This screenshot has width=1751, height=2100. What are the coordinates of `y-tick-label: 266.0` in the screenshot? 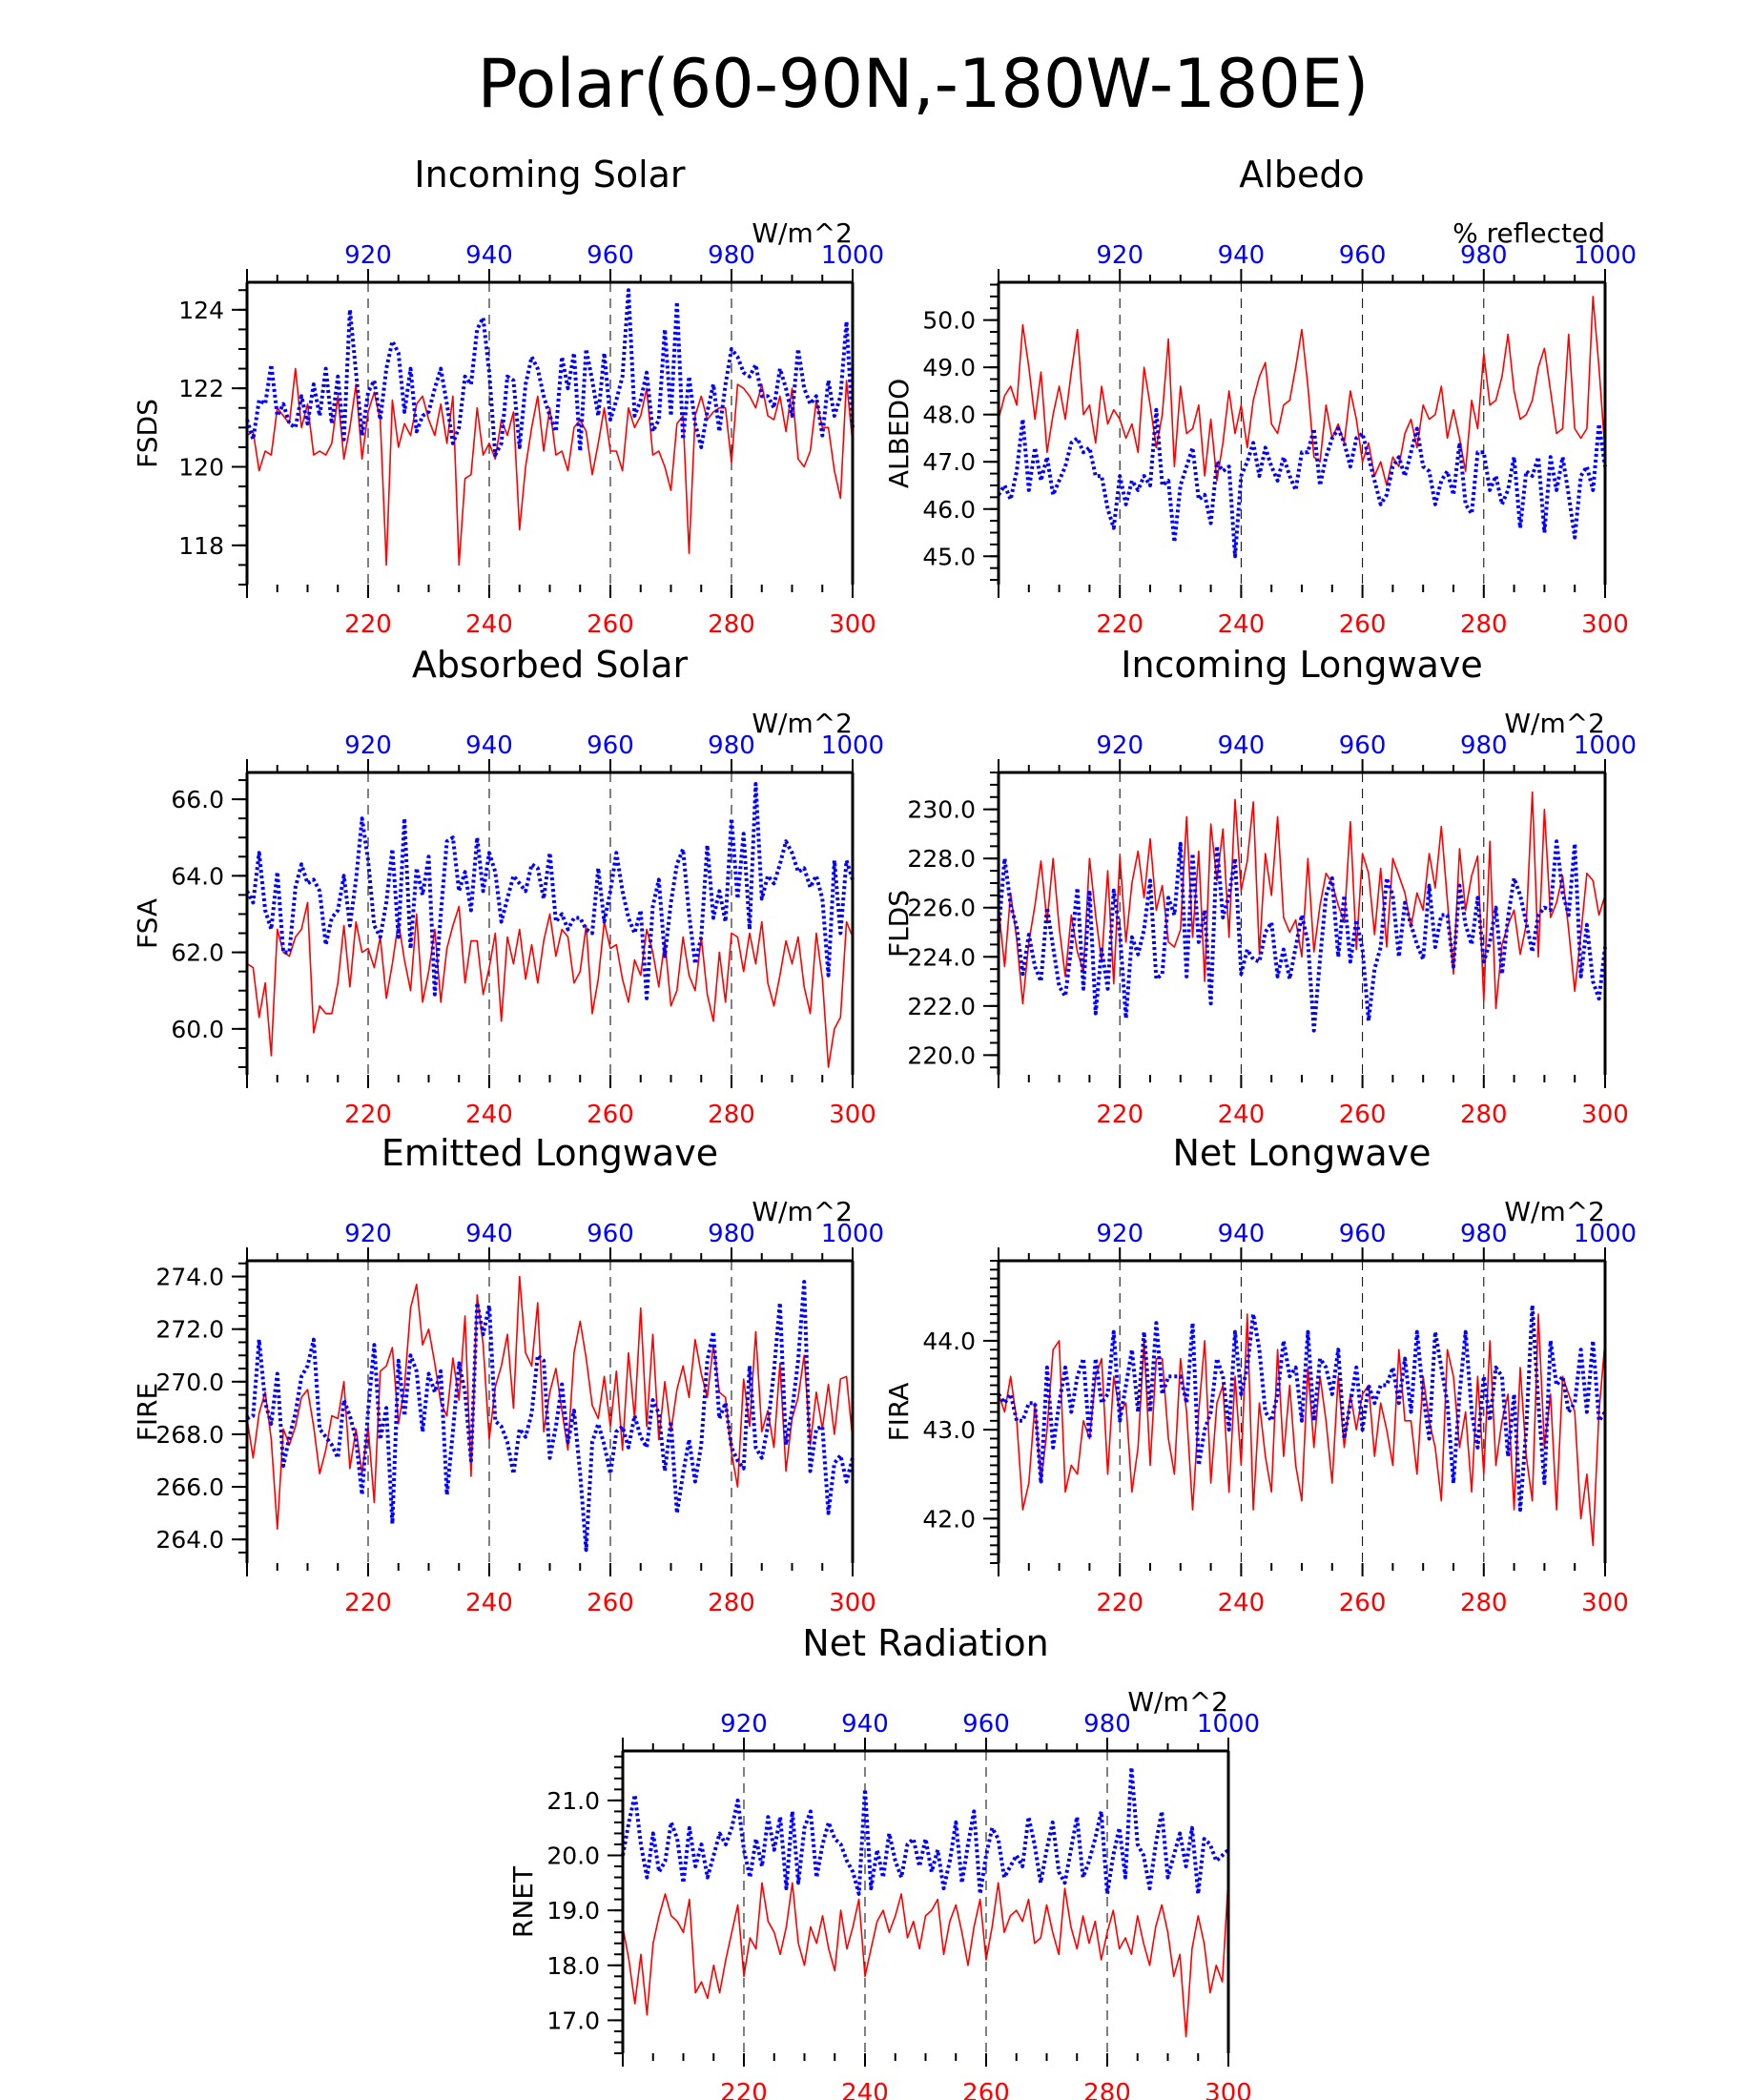 It's located at (189, 1487).